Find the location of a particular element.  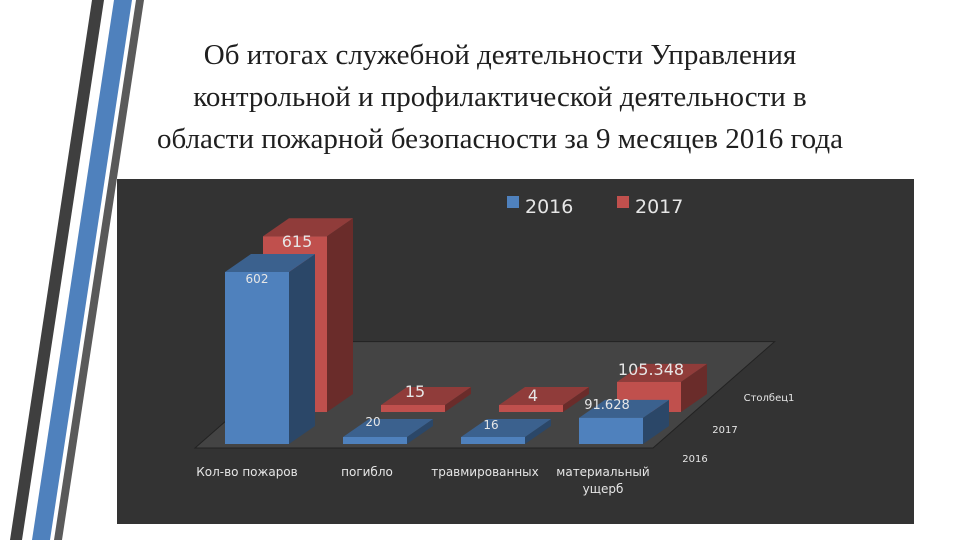

bar-2017-3-side is located at coordinates (694, 387).